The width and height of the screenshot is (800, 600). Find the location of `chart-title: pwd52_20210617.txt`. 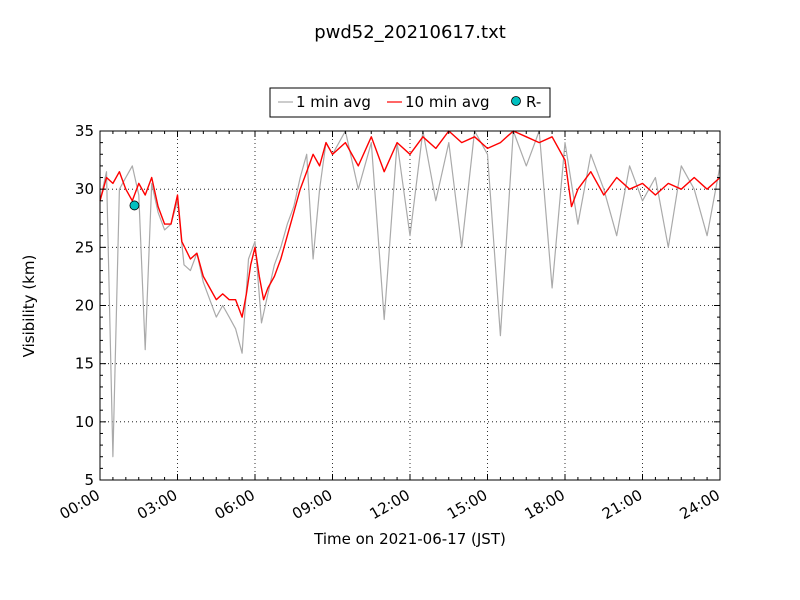

chart-title: pwd52_20210617.txt is located at coordinates (410, 32).